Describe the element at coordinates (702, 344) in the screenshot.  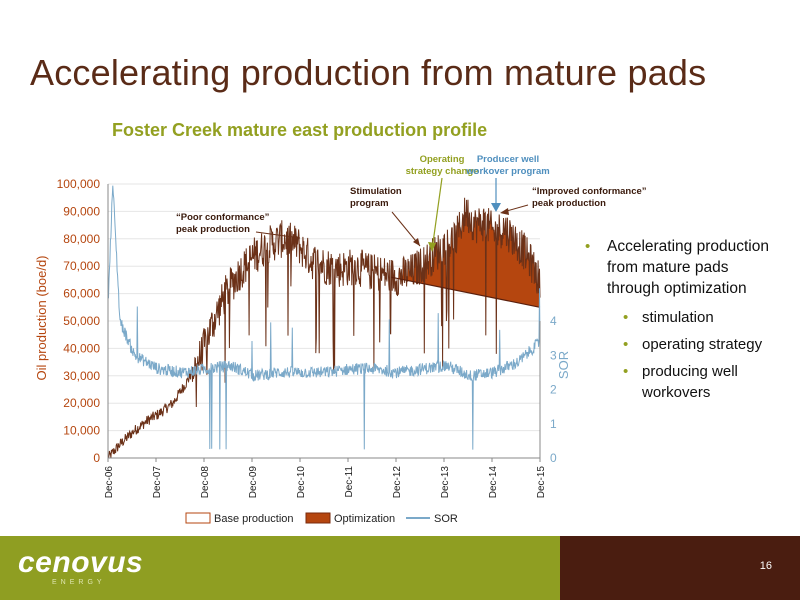
I see `sub-bullet-text: operating strategy` at that location.